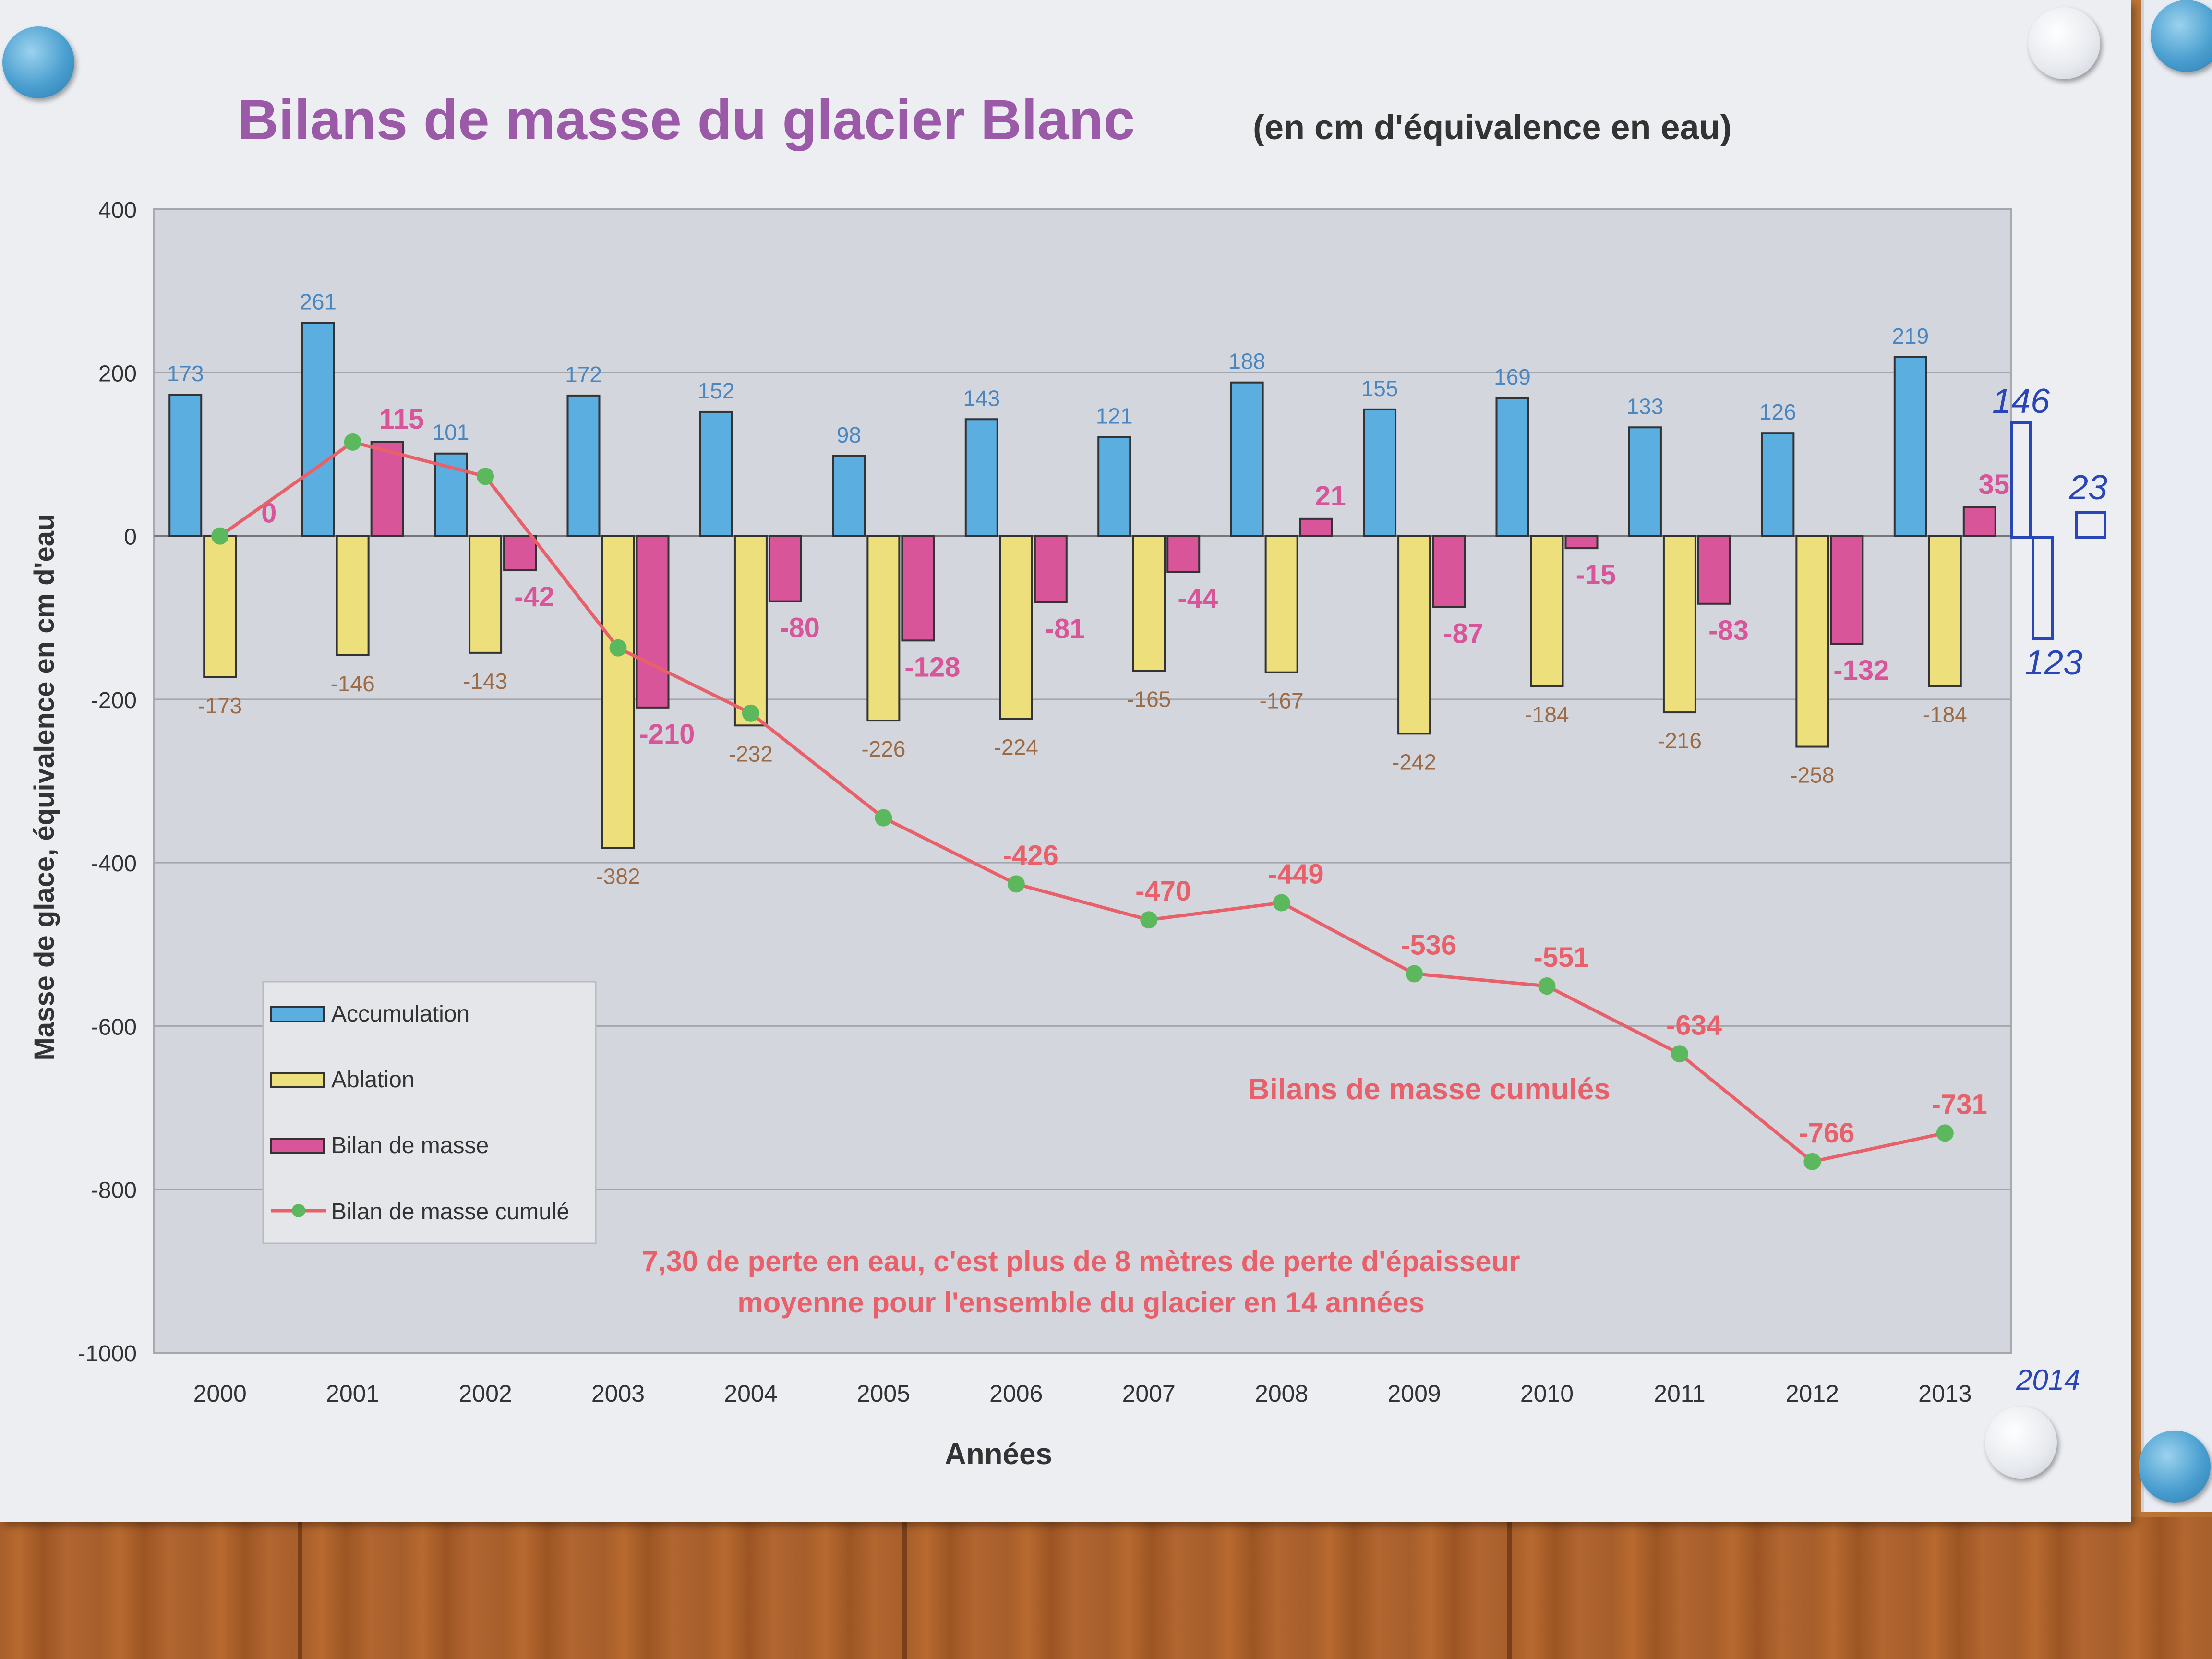 The image size is (2212, 1659). I want to click on x-tick-label: 2003, so click(618, 1393).